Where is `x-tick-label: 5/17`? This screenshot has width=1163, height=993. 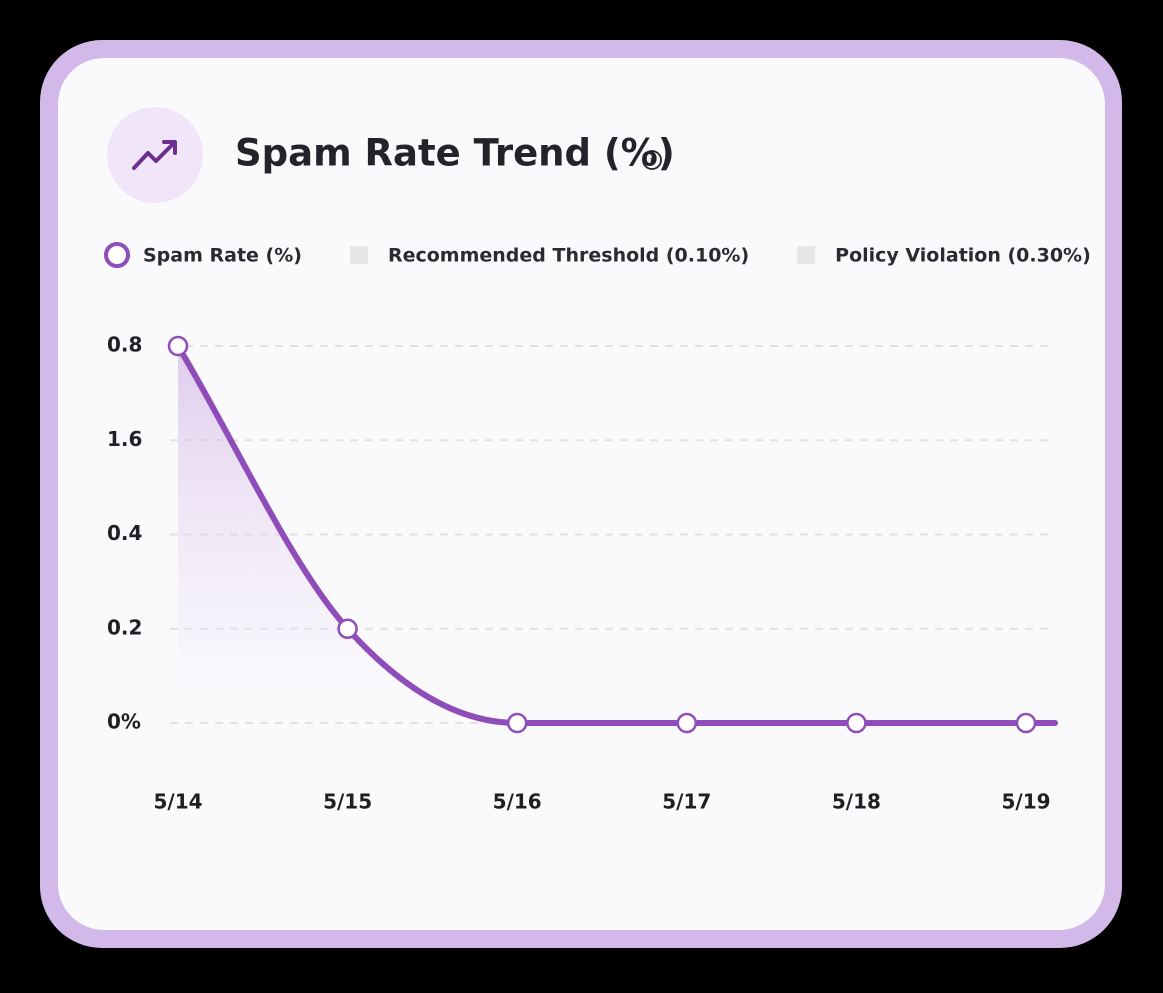 x-tick-label: 5/17 is located at coordinates (686, 802).